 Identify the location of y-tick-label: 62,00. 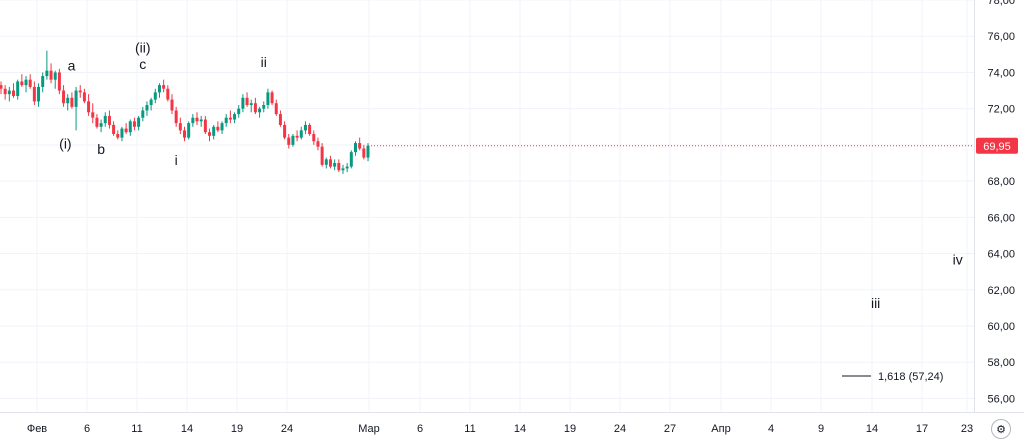
(1001, 291).